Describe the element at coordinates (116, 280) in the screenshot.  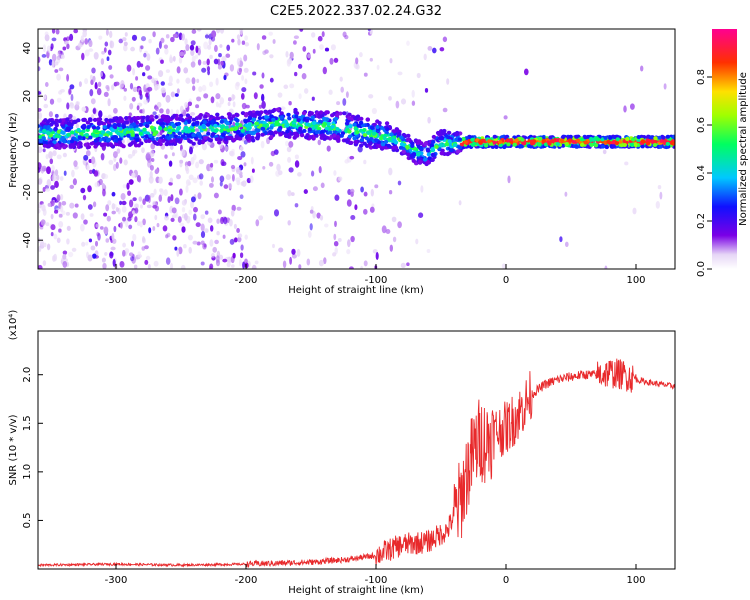
I see `x-tick-label: -300` at that location.